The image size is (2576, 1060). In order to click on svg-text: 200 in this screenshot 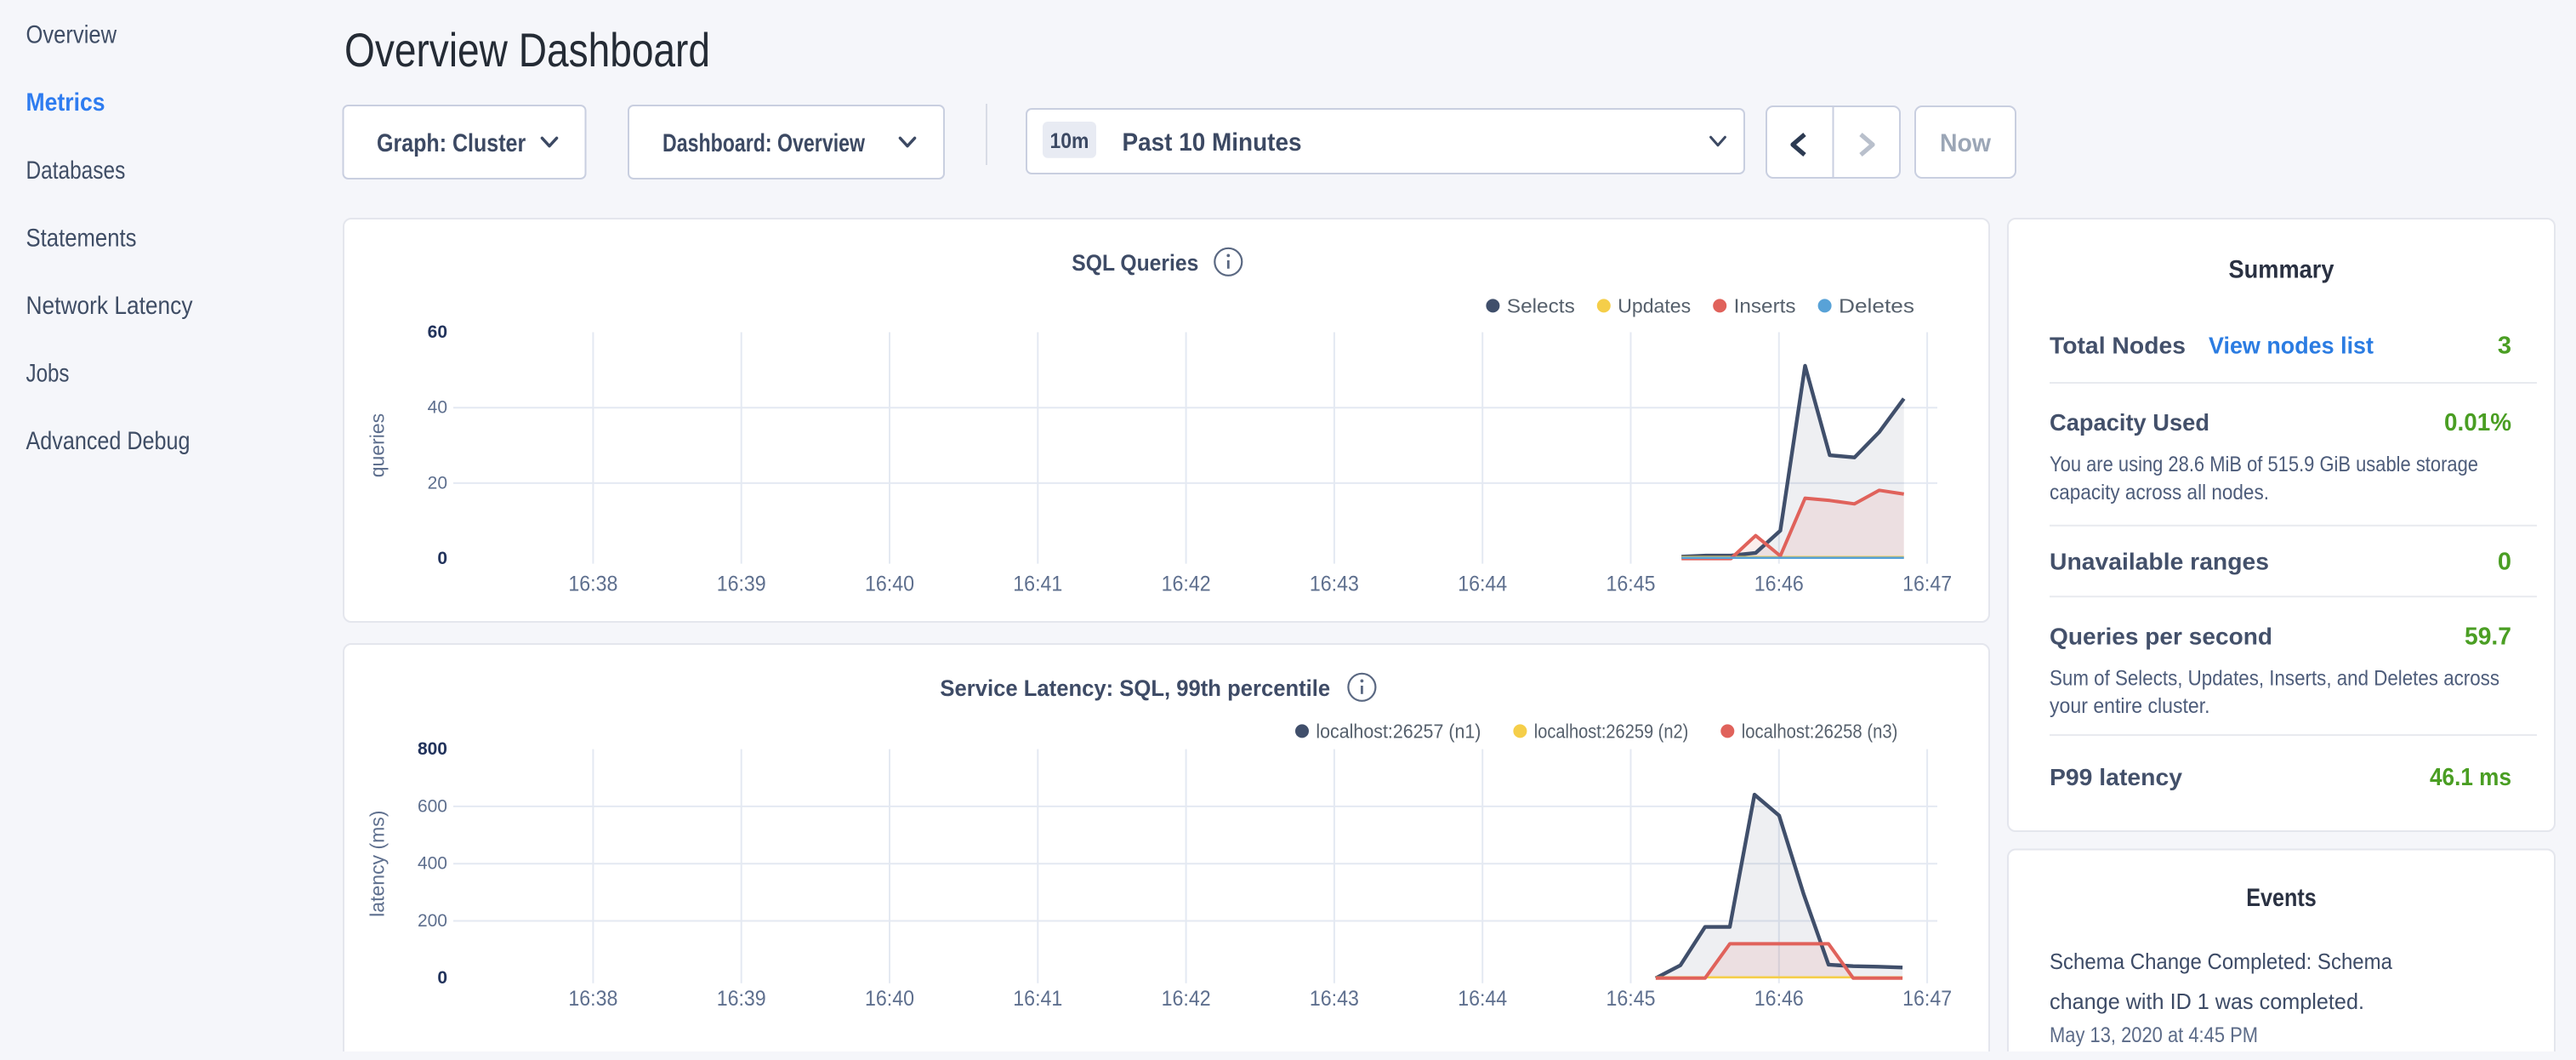, I will do `click(432, 921)`.